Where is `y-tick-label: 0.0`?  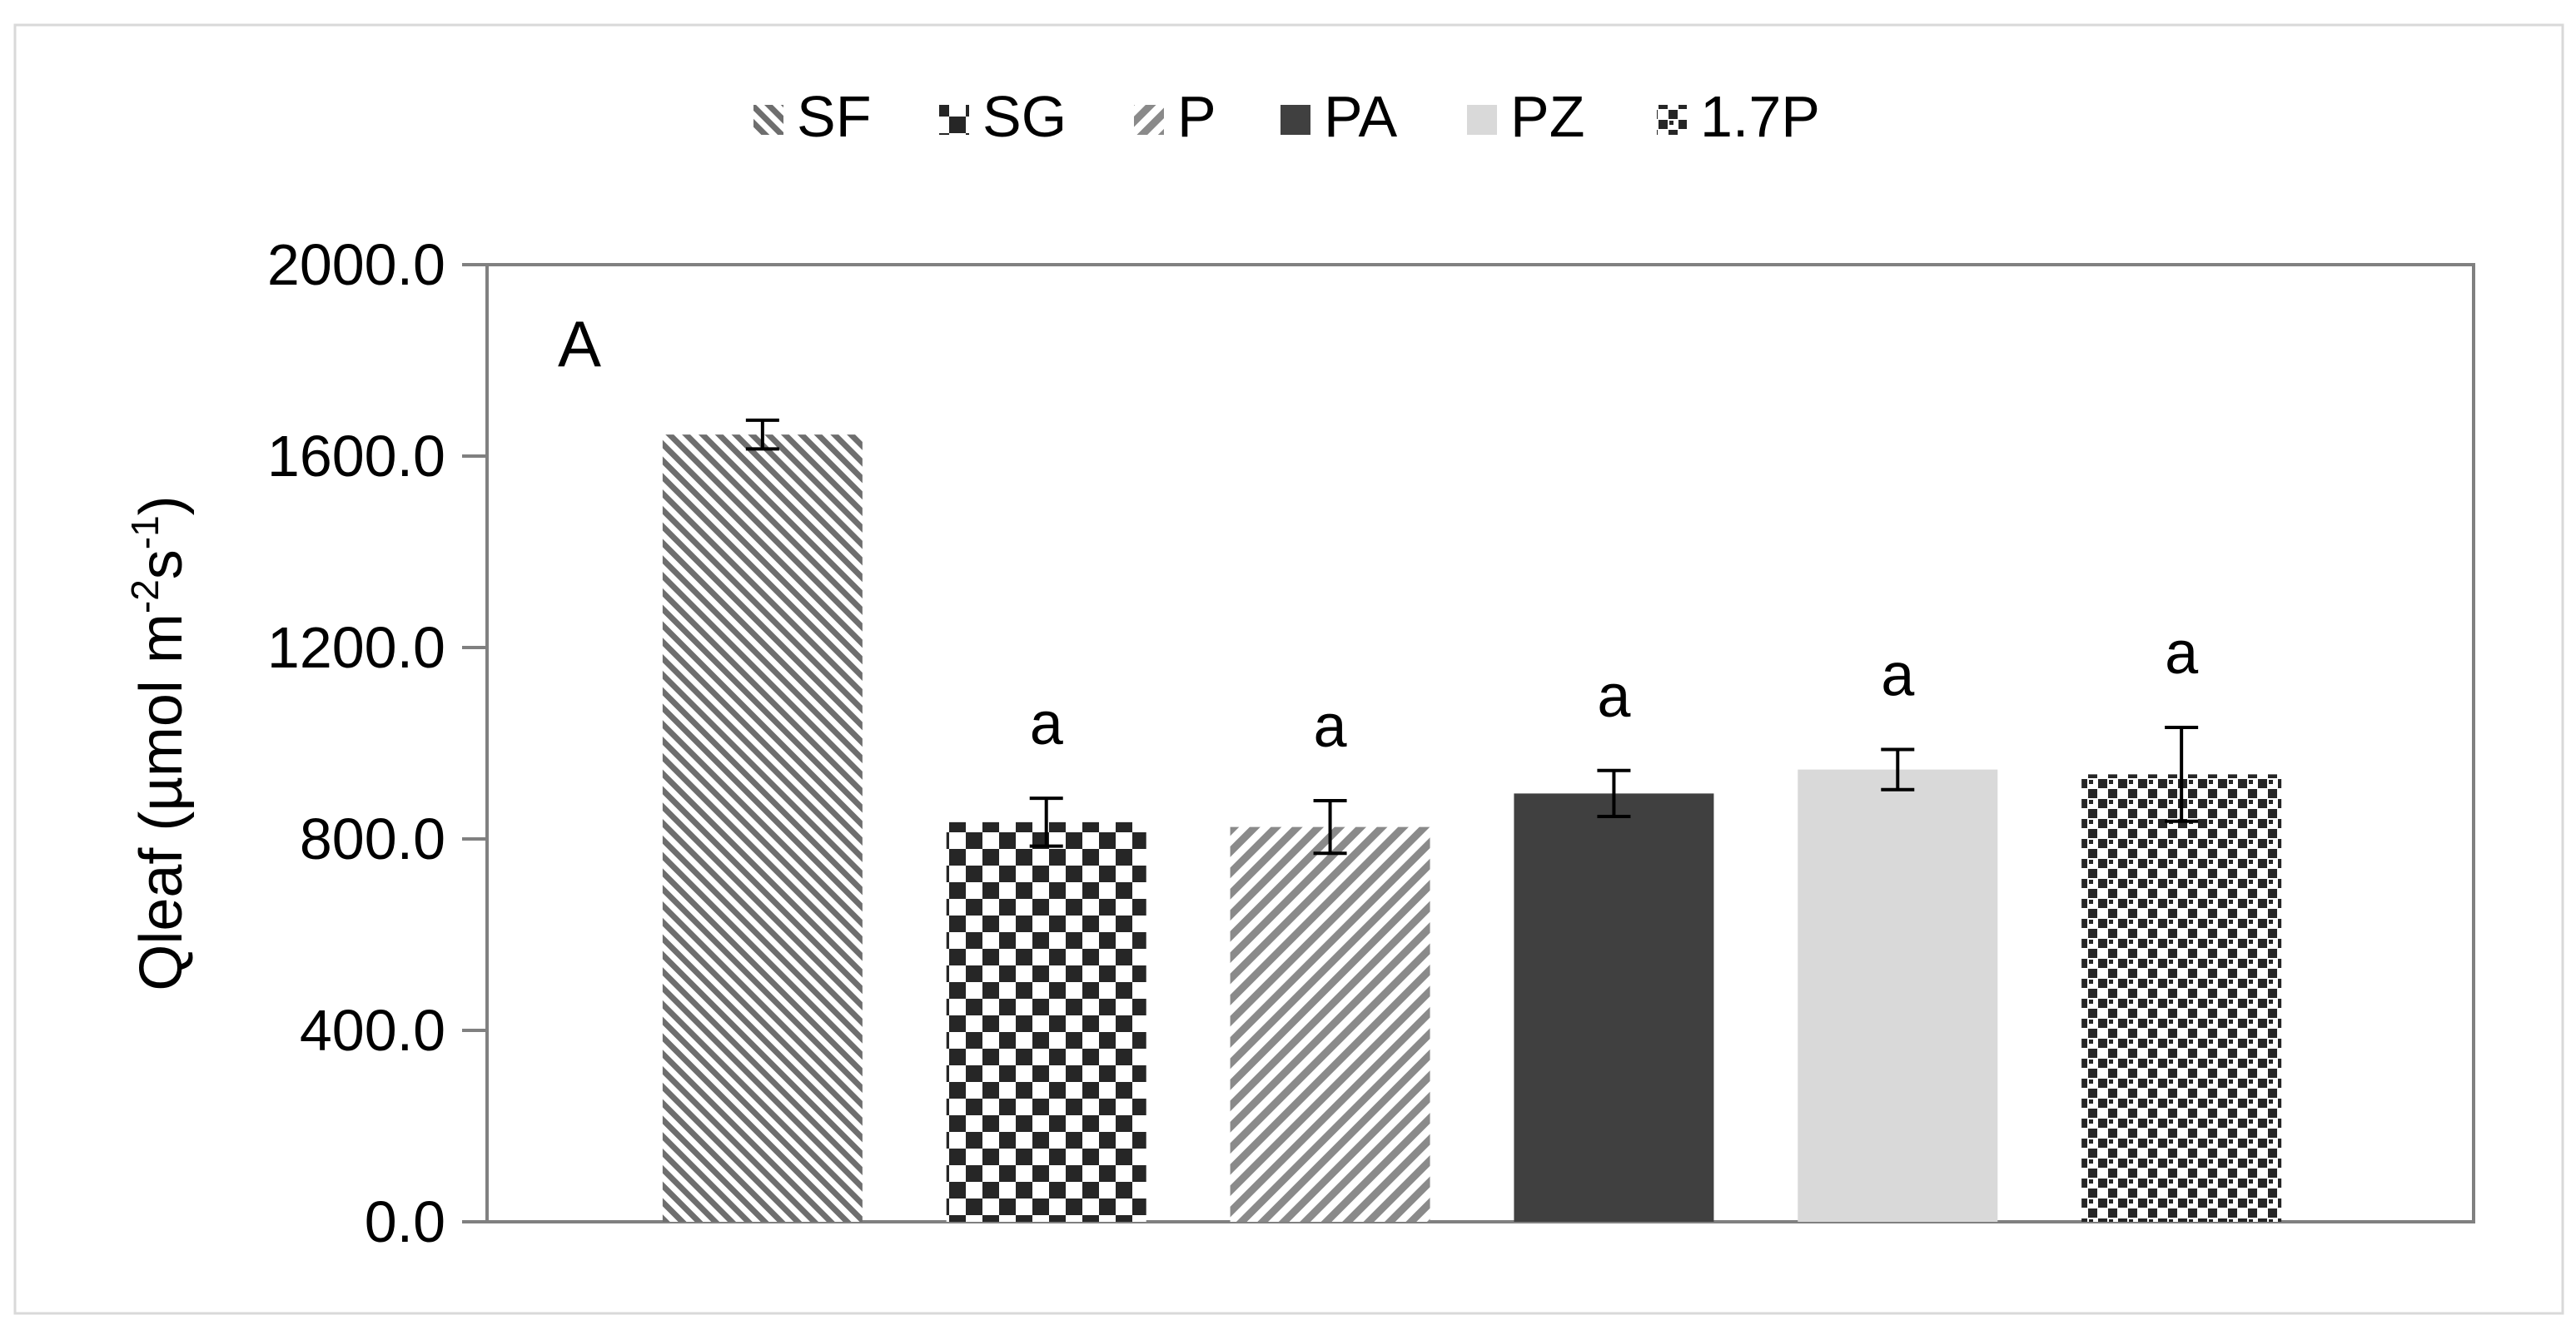
y-tick-label: 0.0 is located at coordinates (405, 1221).